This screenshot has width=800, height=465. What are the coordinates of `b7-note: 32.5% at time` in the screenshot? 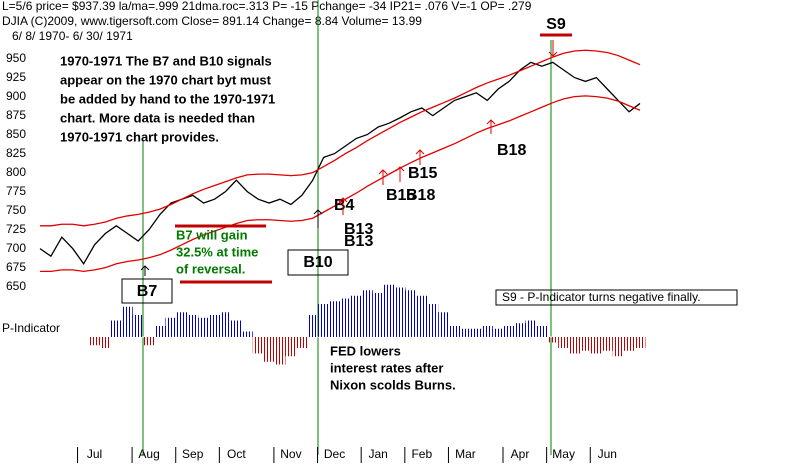 It's located at (217, 251).